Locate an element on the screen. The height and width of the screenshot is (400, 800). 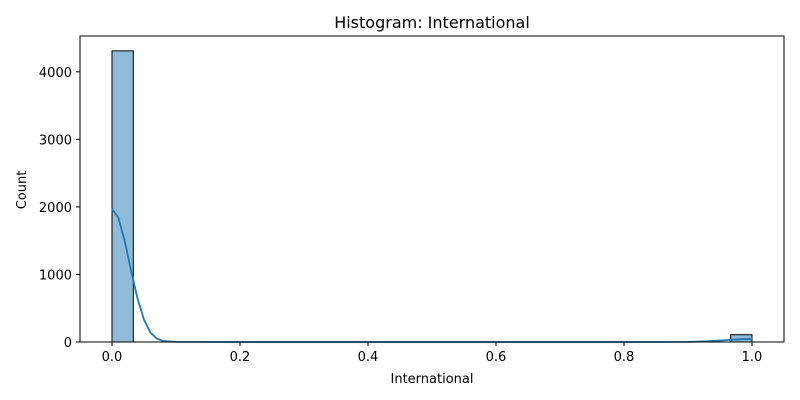
y-axis-label: Count is located at coordinates (22, 190).